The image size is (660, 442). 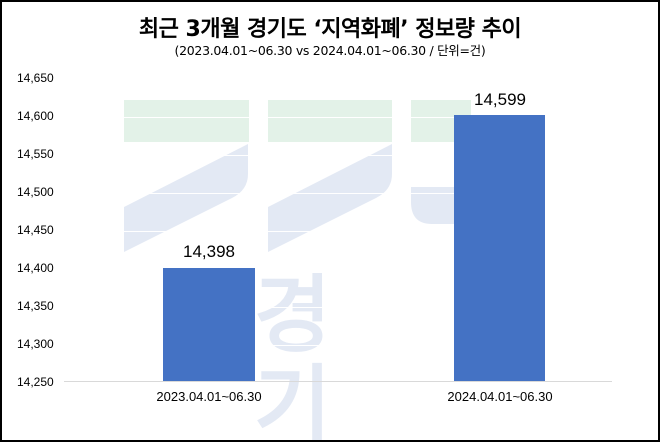 What do you see at coordinates (35, 344) in the screenshot?
I see `y-tick-label: 14,300` at bounding box center [35, 344].